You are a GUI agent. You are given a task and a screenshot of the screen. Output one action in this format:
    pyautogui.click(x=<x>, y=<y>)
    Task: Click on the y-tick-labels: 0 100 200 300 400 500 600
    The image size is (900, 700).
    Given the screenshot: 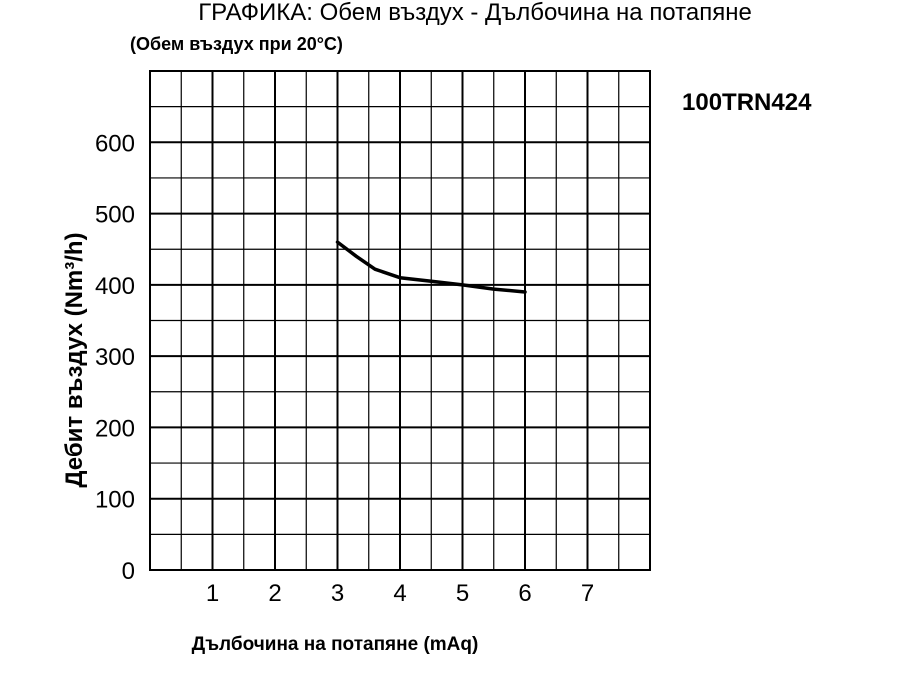 What is the action you would take?
    pyautogui.click(x=115, y=357)
    